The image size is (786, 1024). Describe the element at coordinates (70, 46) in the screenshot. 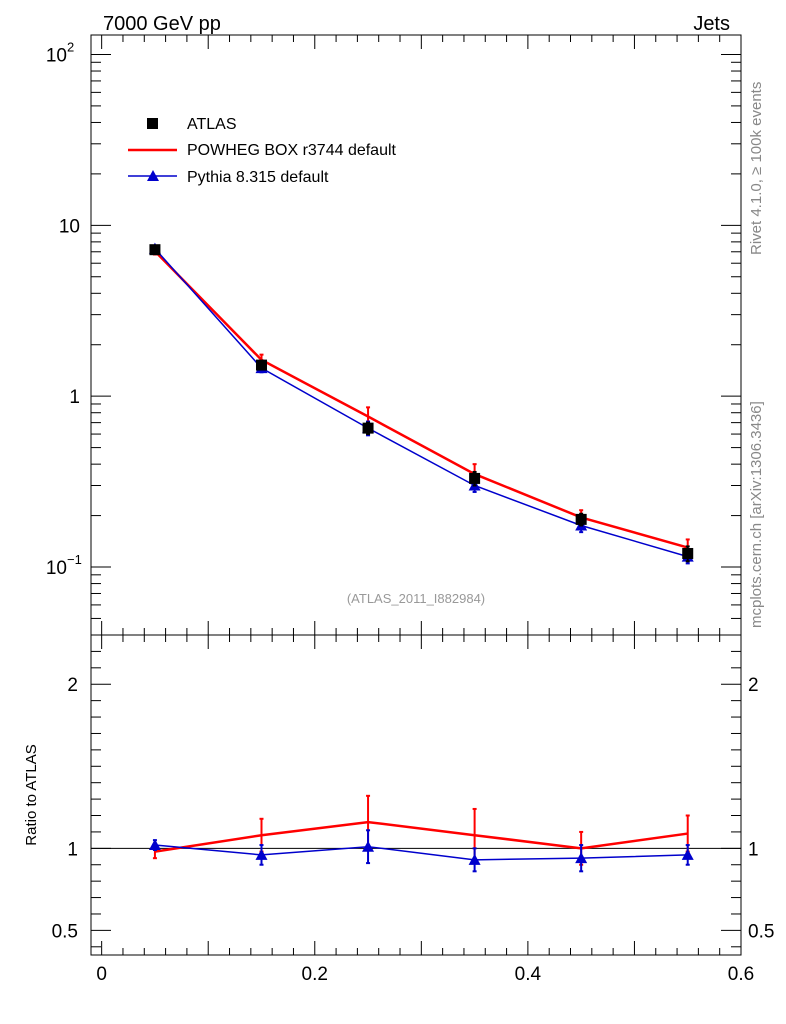

I see `y-tick-exponent: 2` at that location.